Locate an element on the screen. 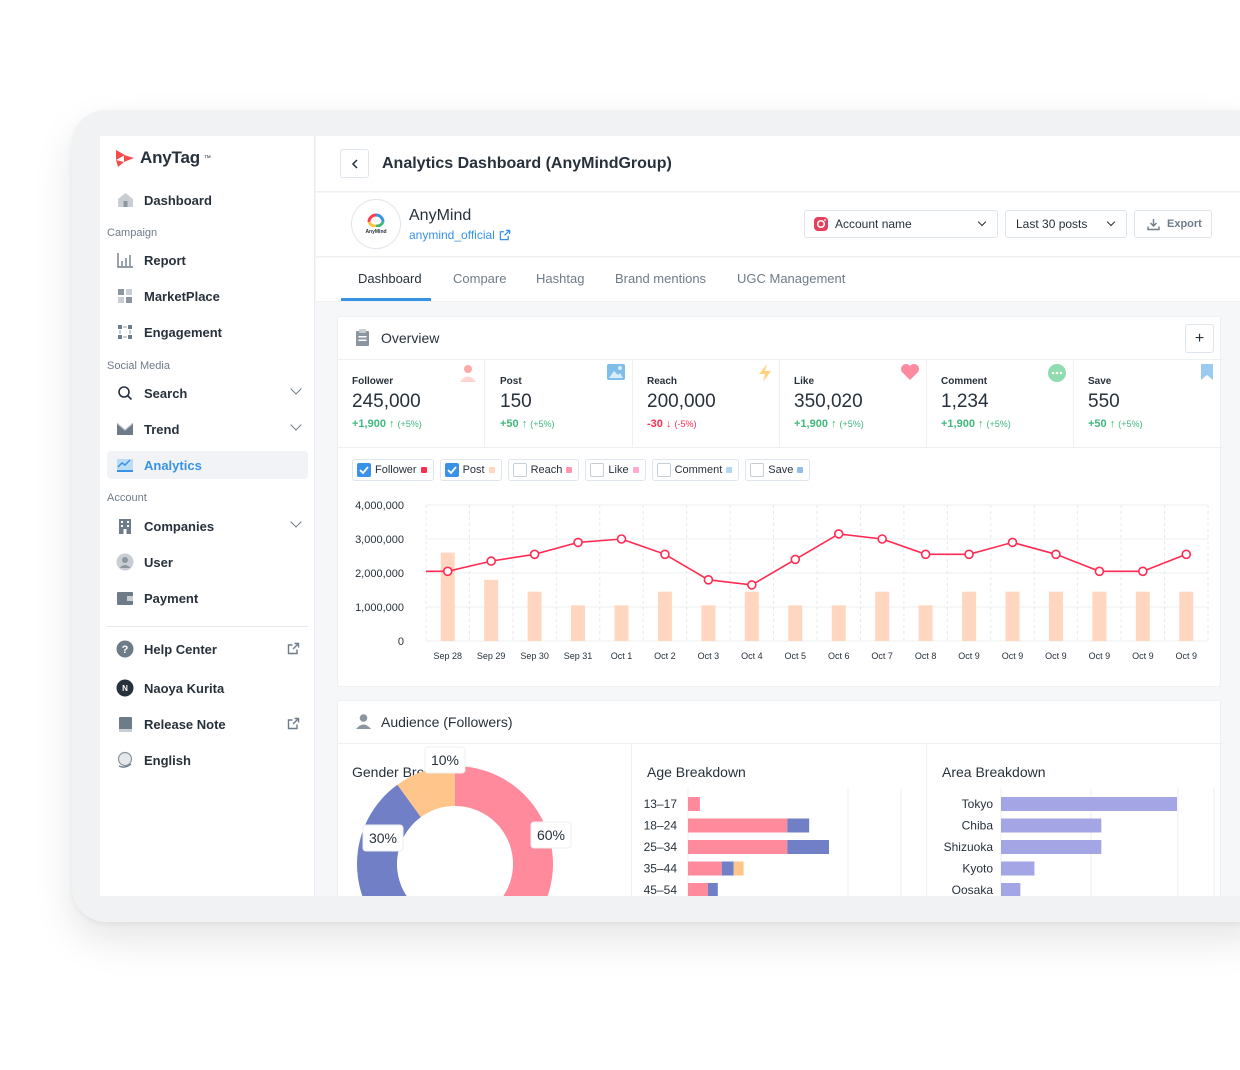 This screenshot has width=1240, height=1070. sidebar-item-release-note: Release Note is located at coordinates (207, 724).